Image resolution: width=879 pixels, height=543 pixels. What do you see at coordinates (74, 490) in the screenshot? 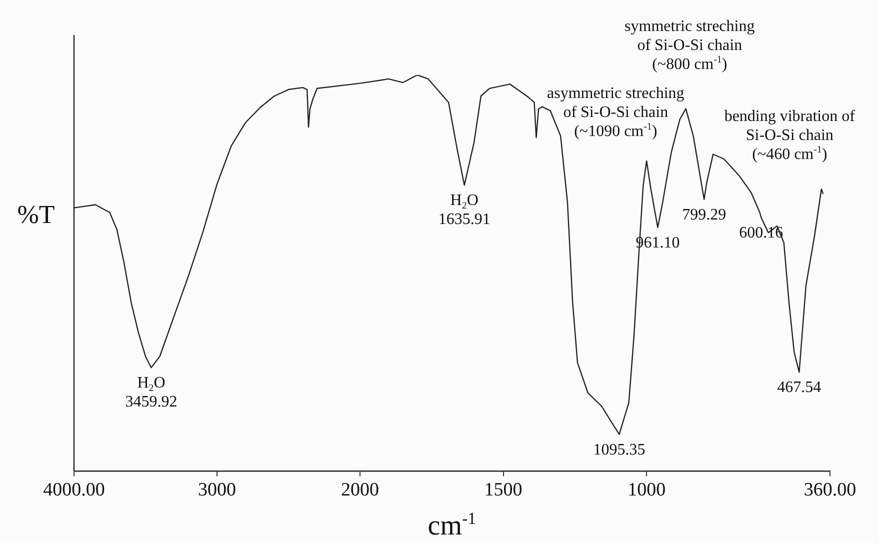
I see `x-tick-label: 4000.00` at bounding box center [74, 490].